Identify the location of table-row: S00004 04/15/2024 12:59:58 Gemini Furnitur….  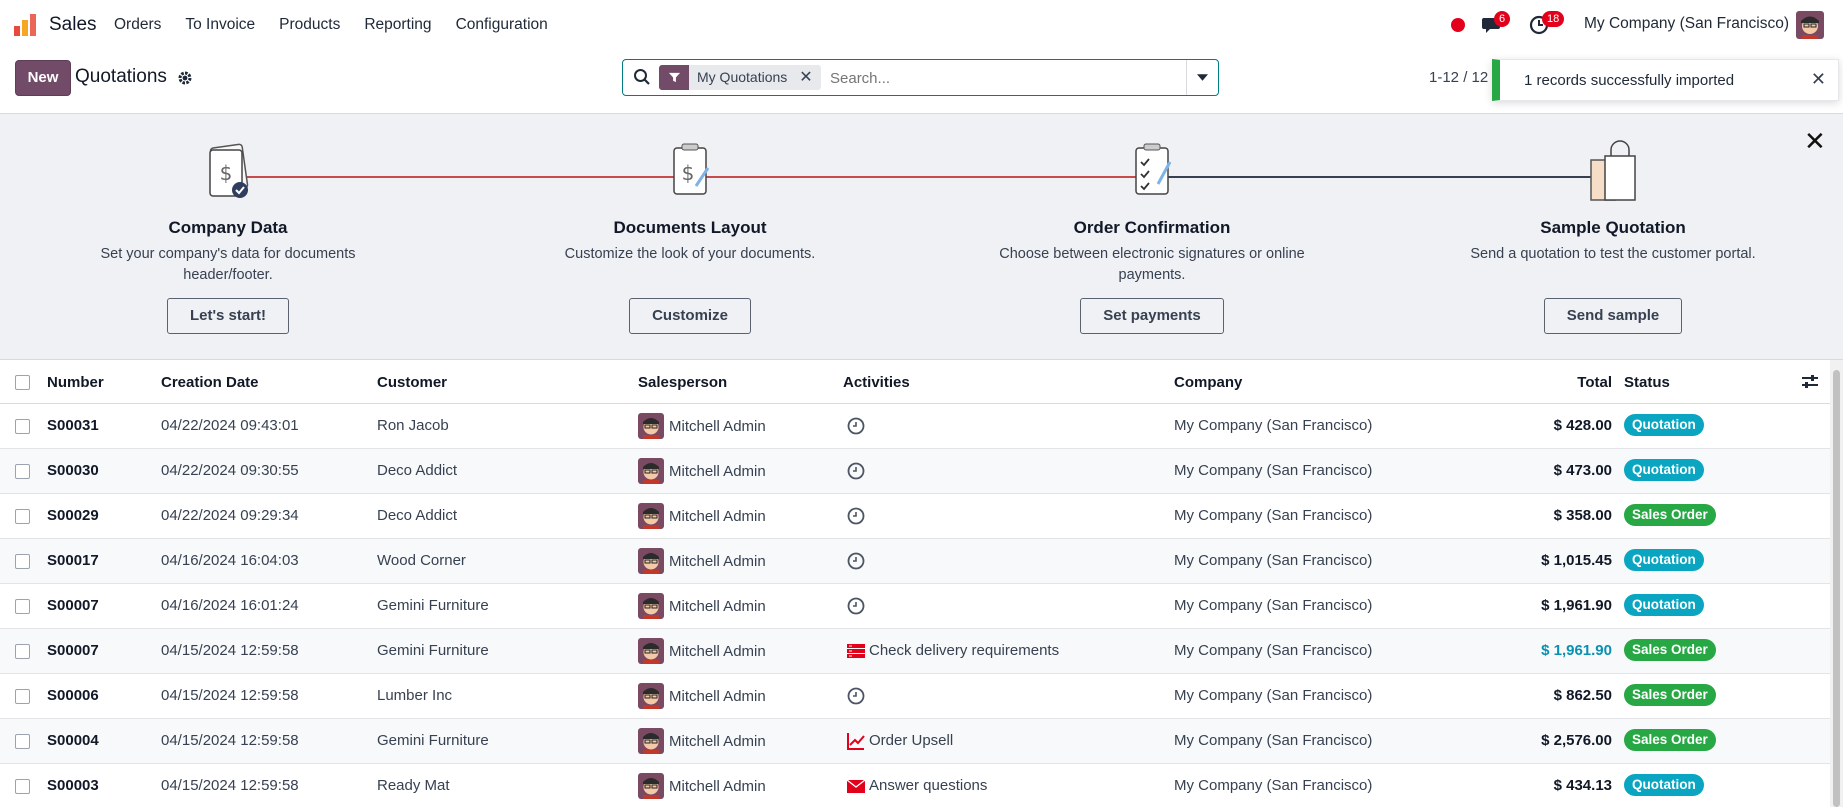
(915, 741).